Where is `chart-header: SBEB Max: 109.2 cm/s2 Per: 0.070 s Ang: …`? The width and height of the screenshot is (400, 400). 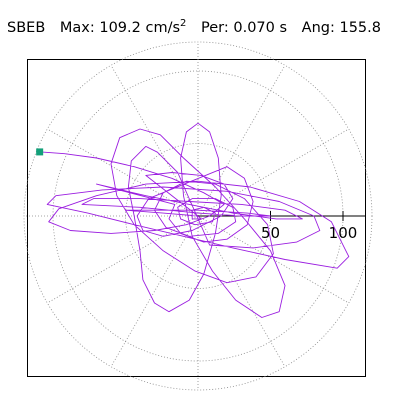
chart-header: SBEB Max: 109.2 cm/s2 Per: 0.070 s Ang: … is located at coordinates (194, 26).